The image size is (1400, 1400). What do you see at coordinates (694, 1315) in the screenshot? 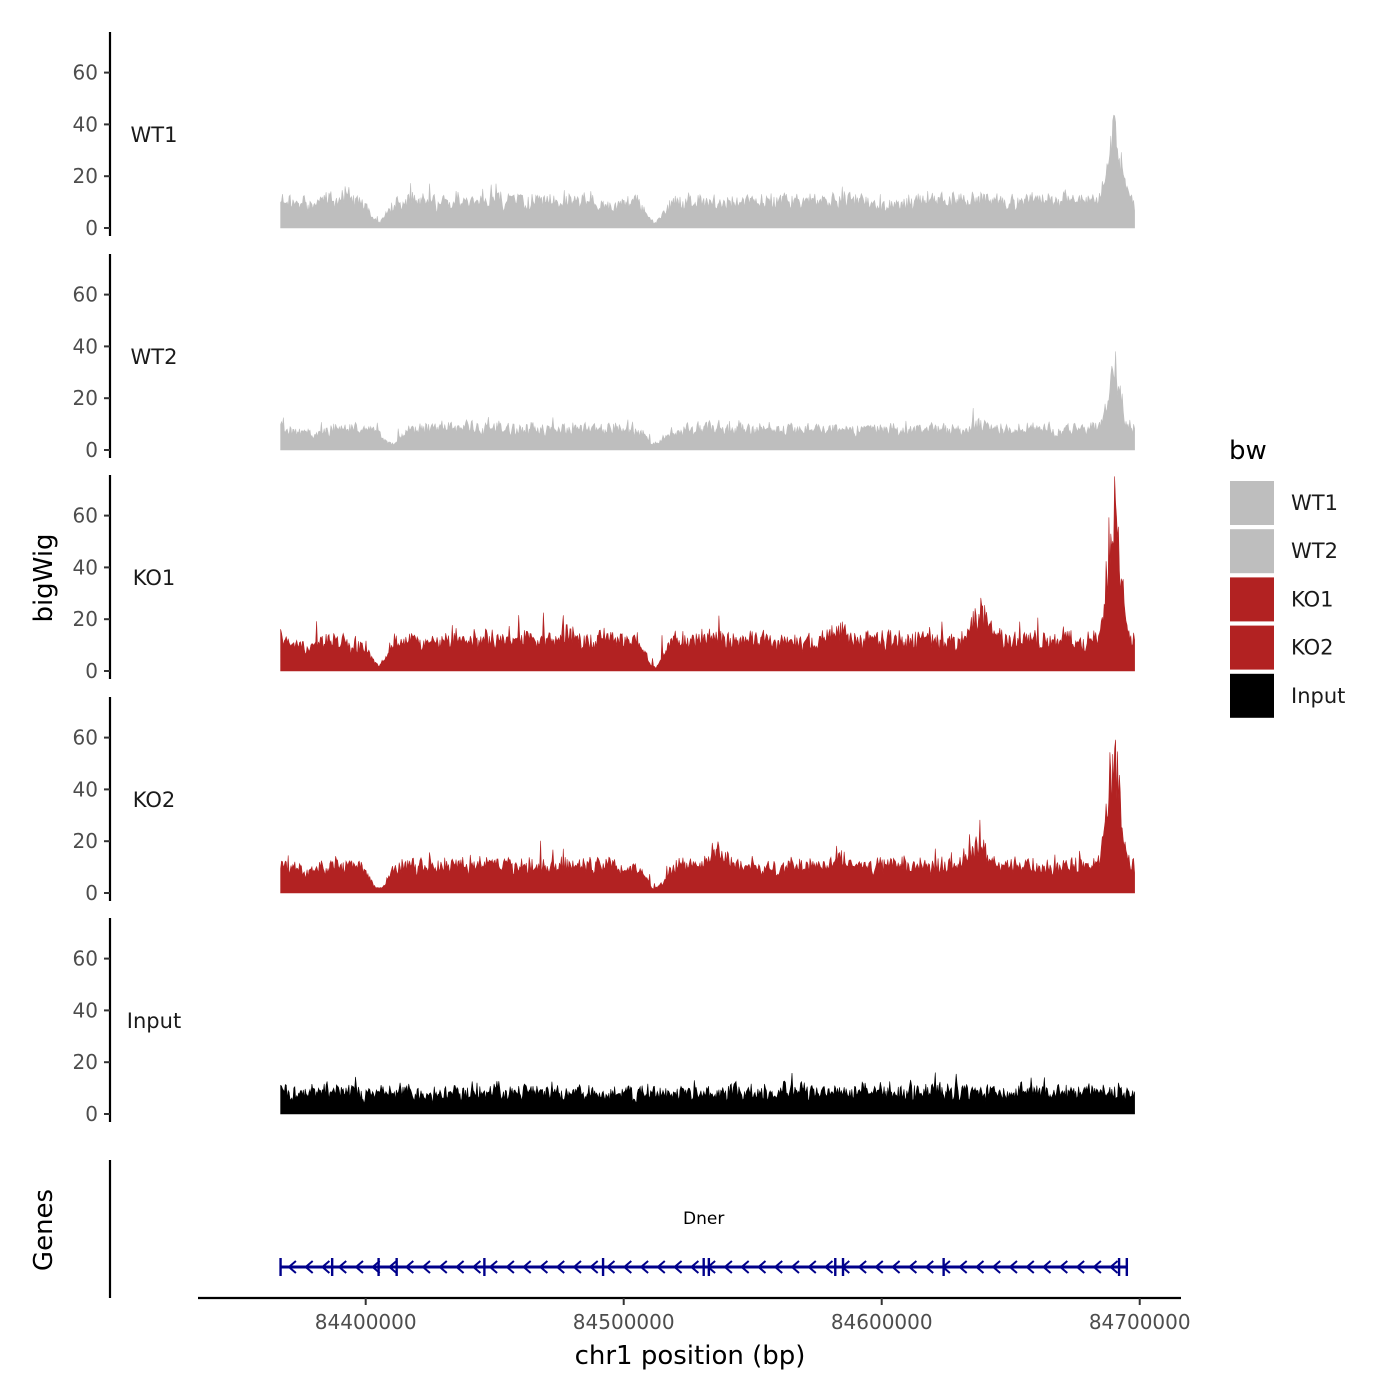
I see `x-axis: 84400000 84500000 84600000 84700000` at bounding box center [694, 1315].